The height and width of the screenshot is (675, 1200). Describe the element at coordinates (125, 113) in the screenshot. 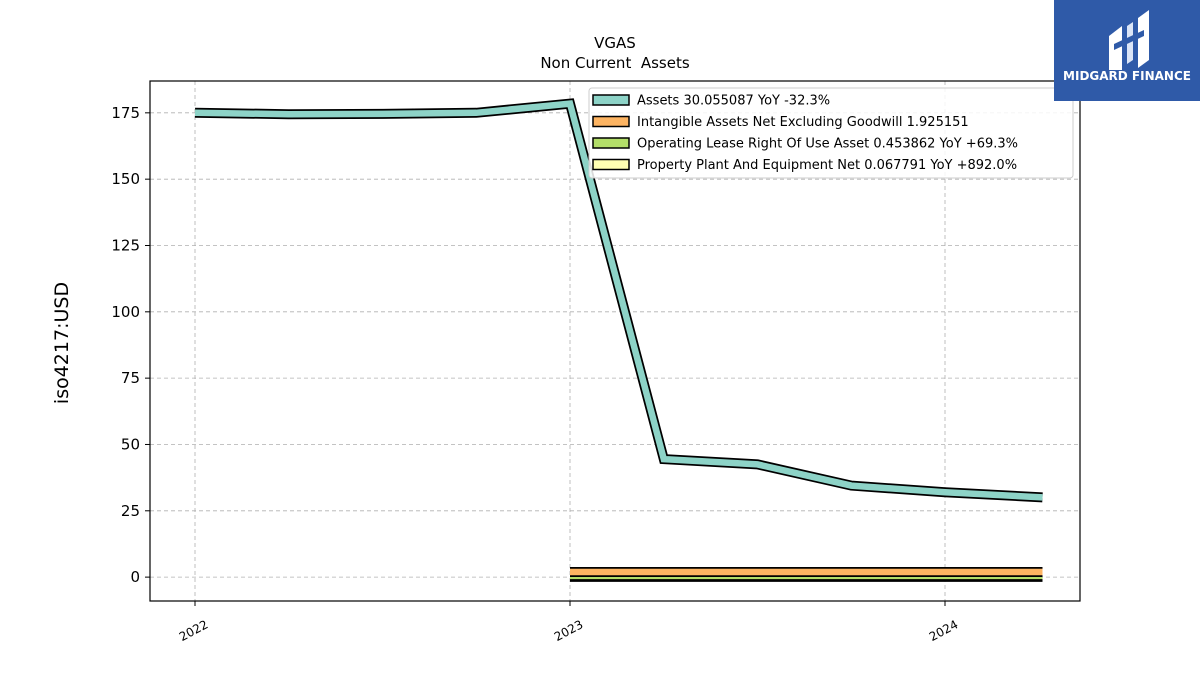

I see `y-tick-label: 175` at that location.